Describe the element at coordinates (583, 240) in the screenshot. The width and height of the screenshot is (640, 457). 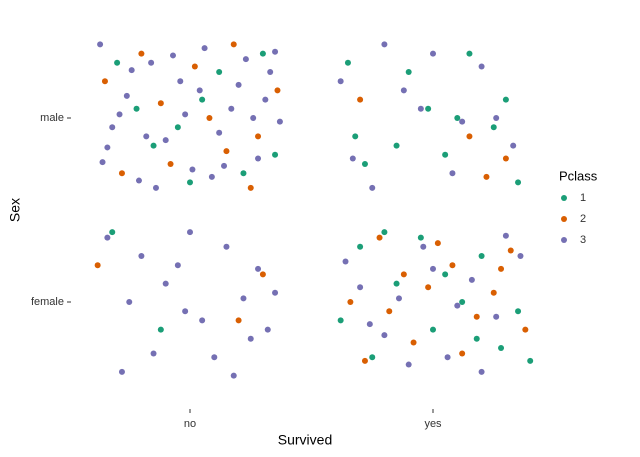
I see `legend-label: 3` at that location.